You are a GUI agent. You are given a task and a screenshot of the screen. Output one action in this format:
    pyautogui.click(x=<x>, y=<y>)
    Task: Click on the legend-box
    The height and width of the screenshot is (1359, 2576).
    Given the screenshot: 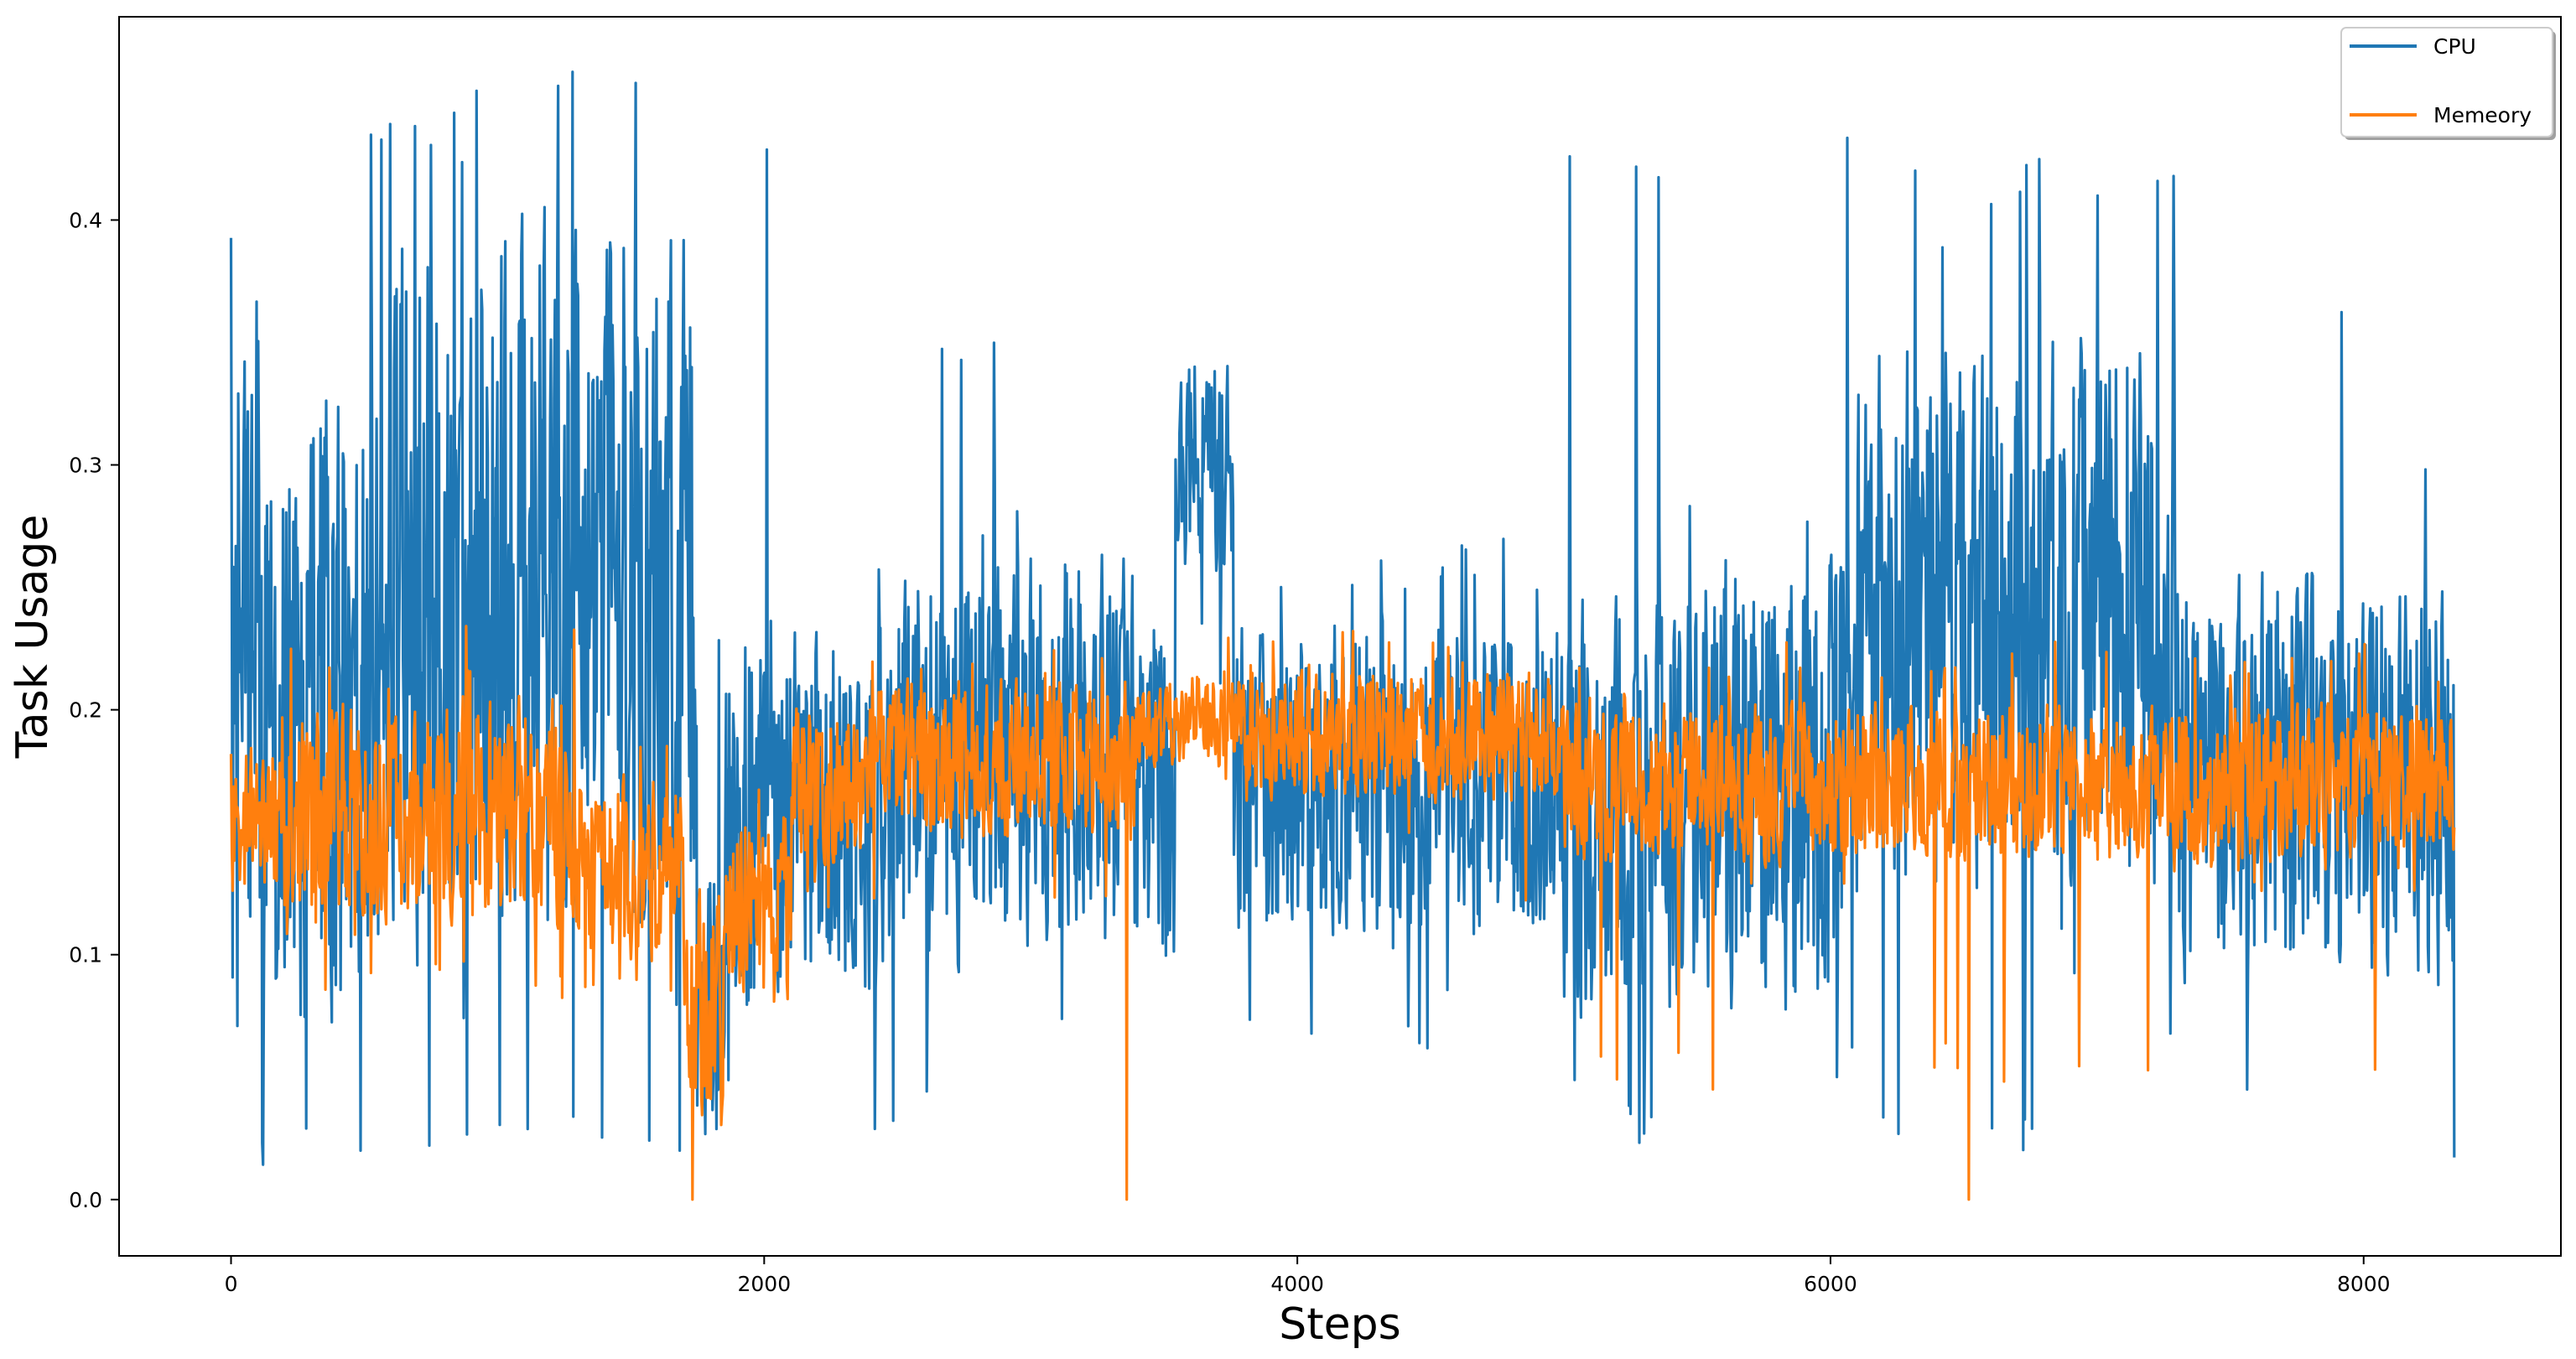 What is the action you would take?
    pyautogui.click(x=2446, y=82)
    